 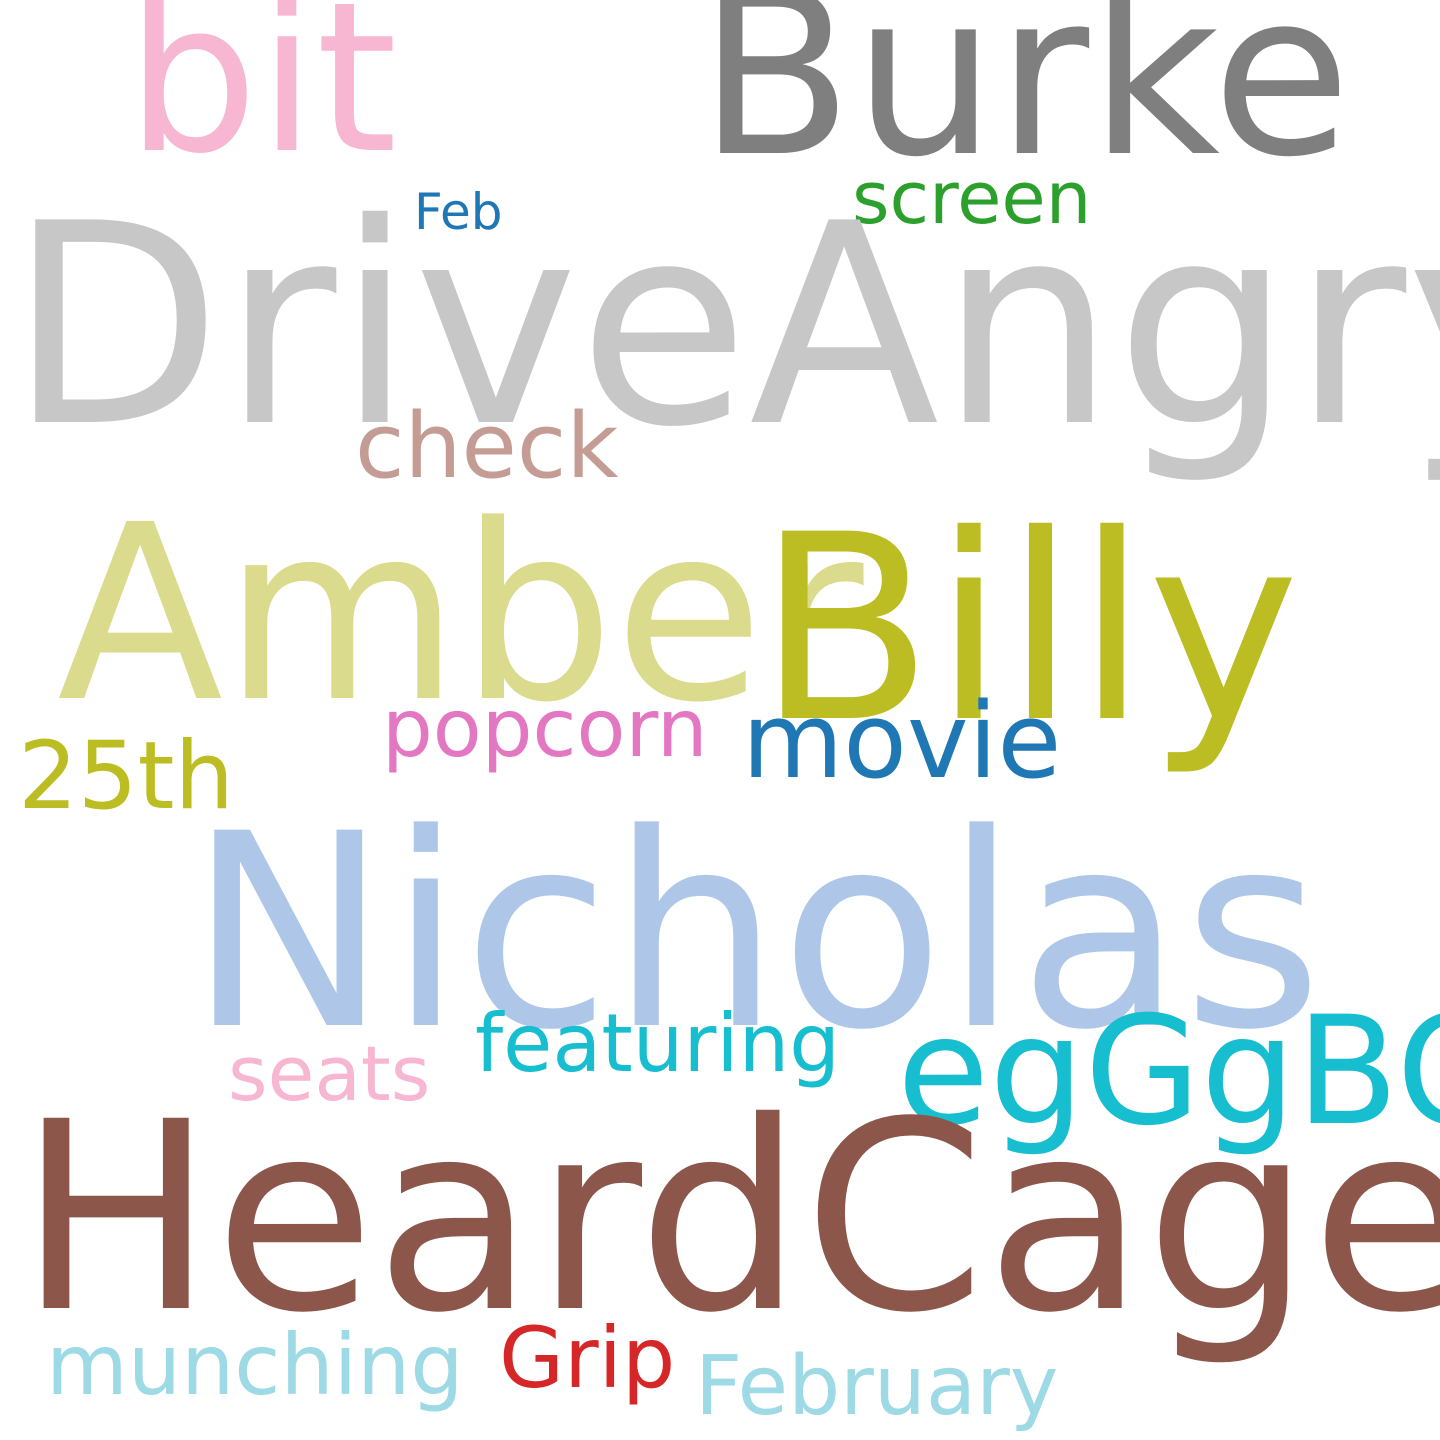 I want to click on word-bit: bit, so click(x=262, y=100).